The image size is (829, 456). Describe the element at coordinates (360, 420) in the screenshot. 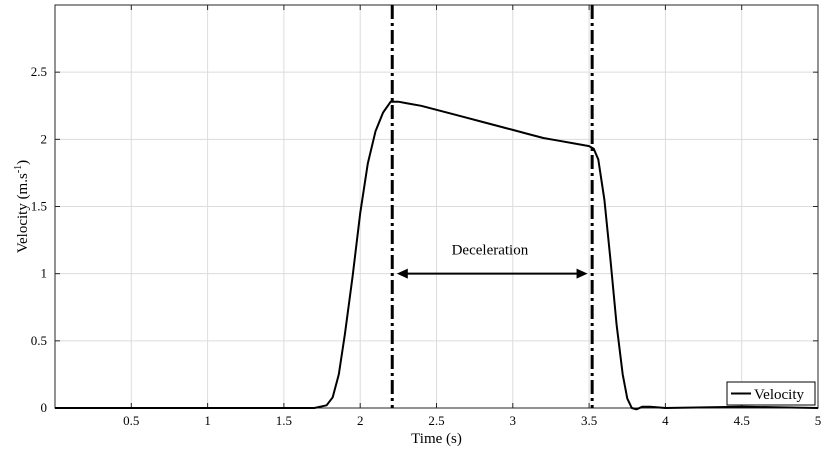

I see `x-tick-label: 2` at that location.